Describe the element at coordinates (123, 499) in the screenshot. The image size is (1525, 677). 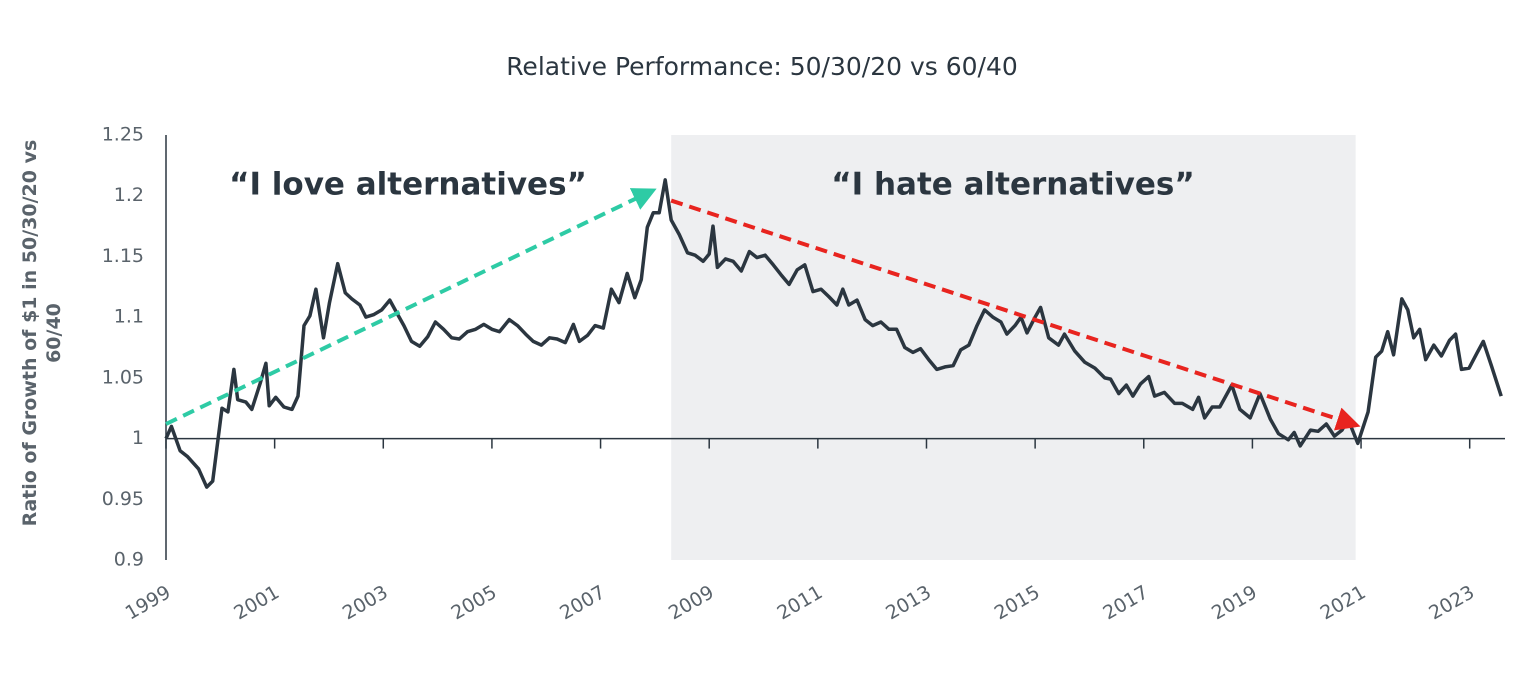
I see `y-tick-label: 0.95` at that location.